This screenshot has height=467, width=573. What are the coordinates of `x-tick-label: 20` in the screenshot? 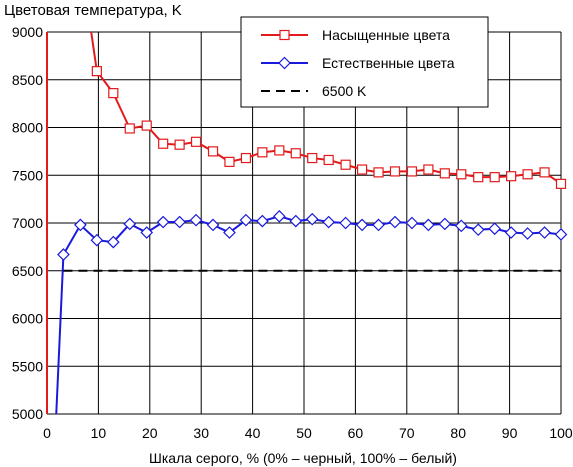 It's located at (150, 433).